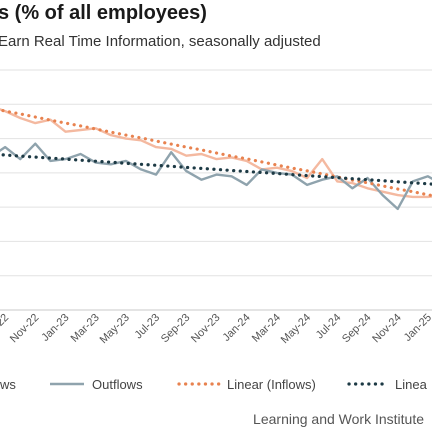 This screenshot has width=432, height=432. Describe the element at coordinates (103, 13) in the screenshot. I see `chart-title: s (% of all employees)` at that location.